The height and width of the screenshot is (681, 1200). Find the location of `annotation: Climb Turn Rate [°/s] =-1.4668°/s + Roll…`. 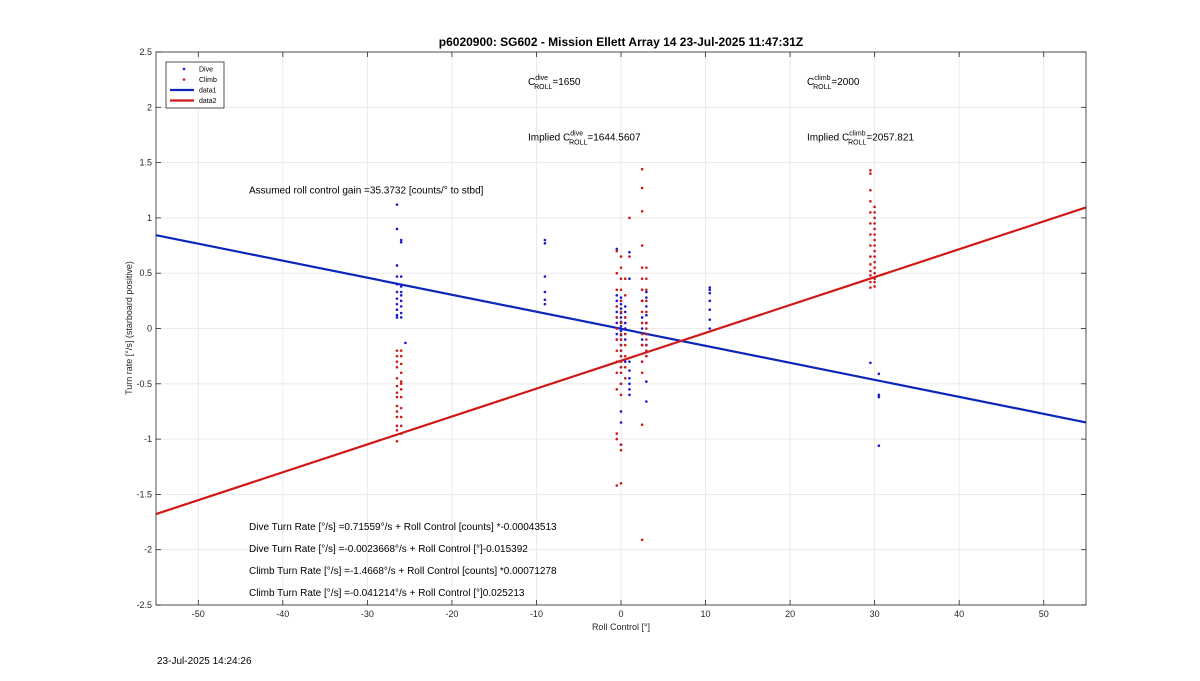

annotation: Climb Turn Rate [°/s] =-1.4668°/s + Roll… is located at coordinates (403, 571).